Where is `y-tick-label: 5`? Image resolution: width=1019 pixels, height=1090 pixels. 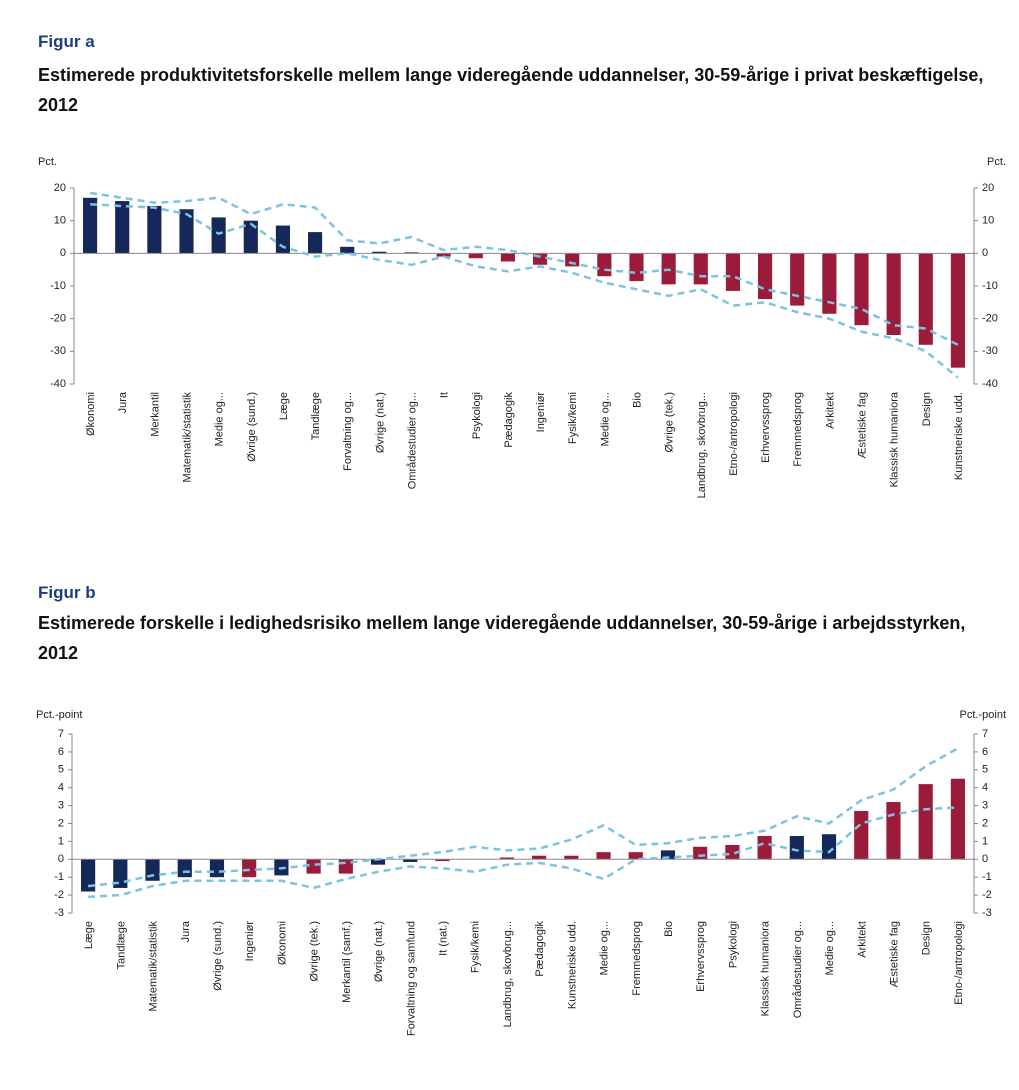
y-tick-label: 5 is located at coordinates (61, 770).